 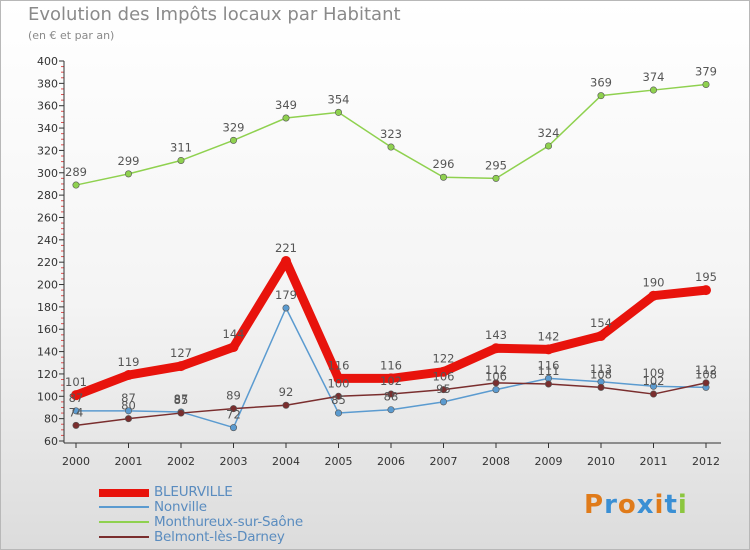 I want to click on x-tick-label: 2010, so click(x=601, y=461).